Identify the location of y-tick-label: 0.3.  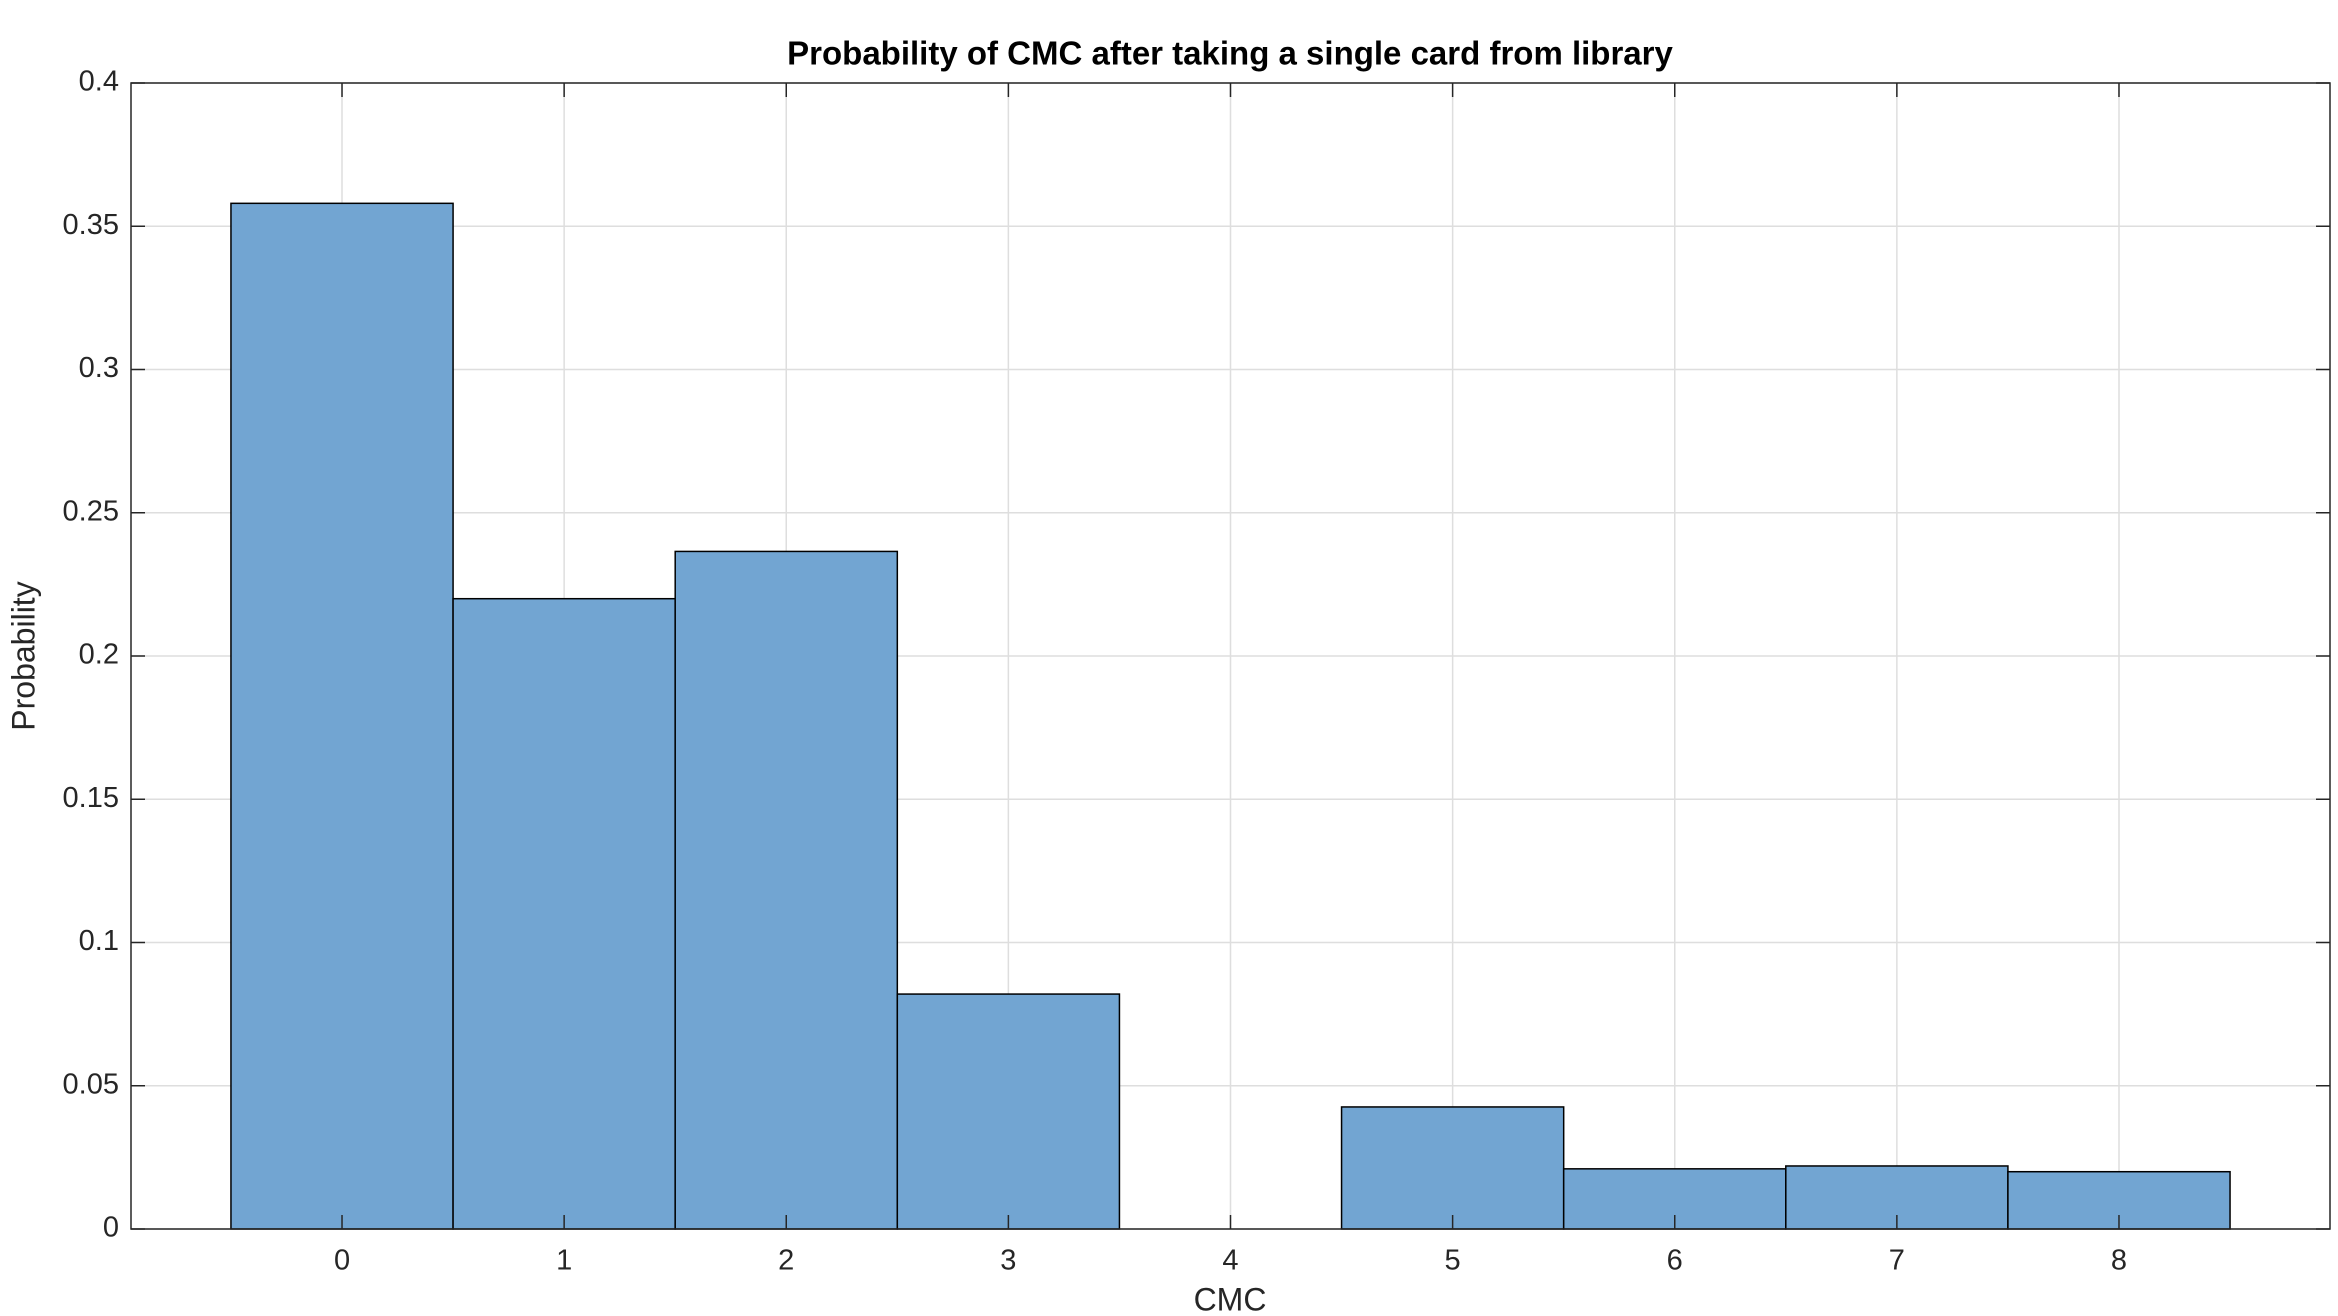
(99, 368).